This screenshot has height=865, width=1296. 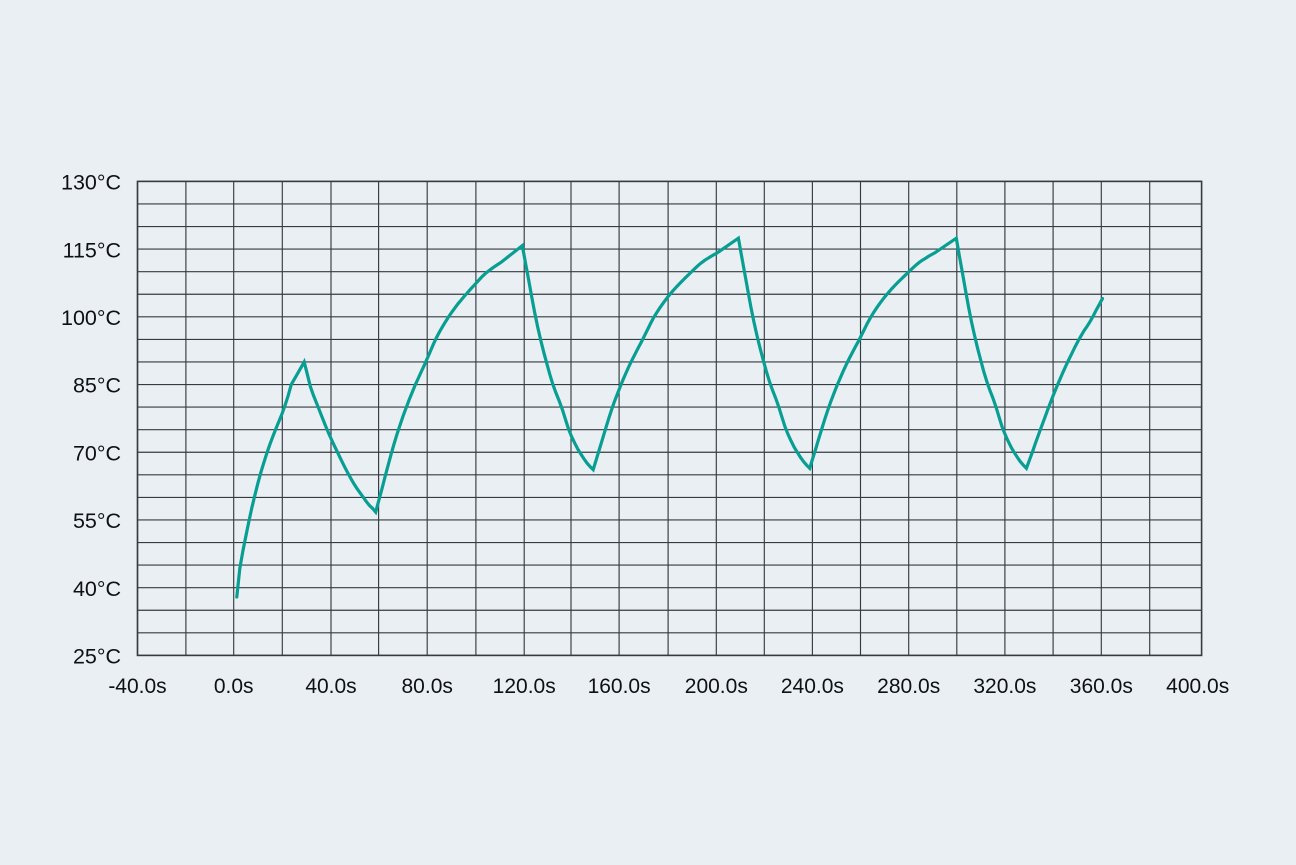 What do you see at coordinates (716, 686) in the screenshot?
I see `svg-text: 200.0s` at bounding box center [716, 686].